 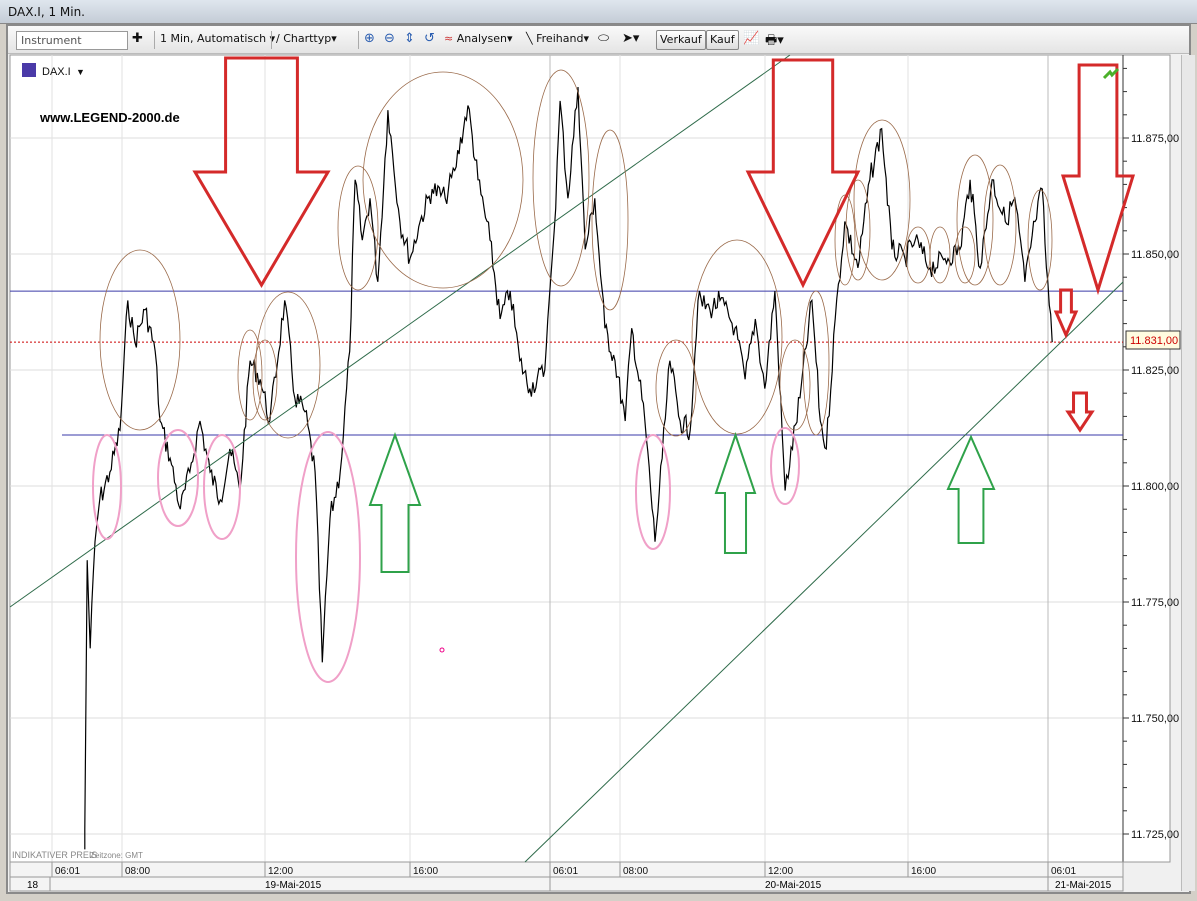 What do you see at coordinates (1083, 885) in the screenshot?
I see `date-label: 21-Mai-2015` at bounding box center [1083, 885].